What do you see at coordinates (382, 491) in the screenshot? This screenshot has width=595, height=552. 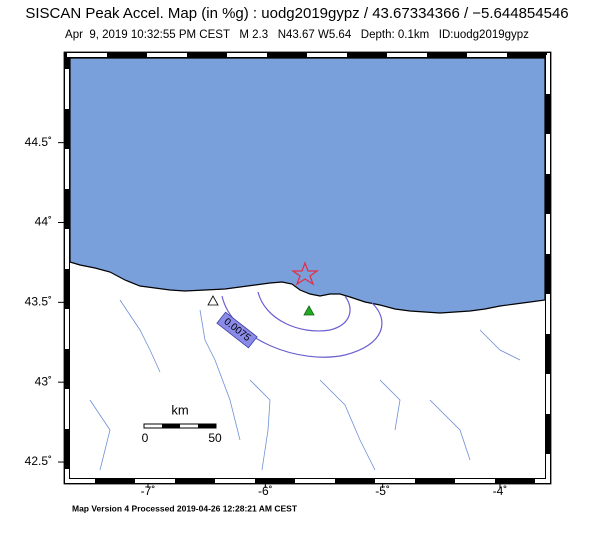 I see `lon-label: -5˚` at bounding box center [382, 491].